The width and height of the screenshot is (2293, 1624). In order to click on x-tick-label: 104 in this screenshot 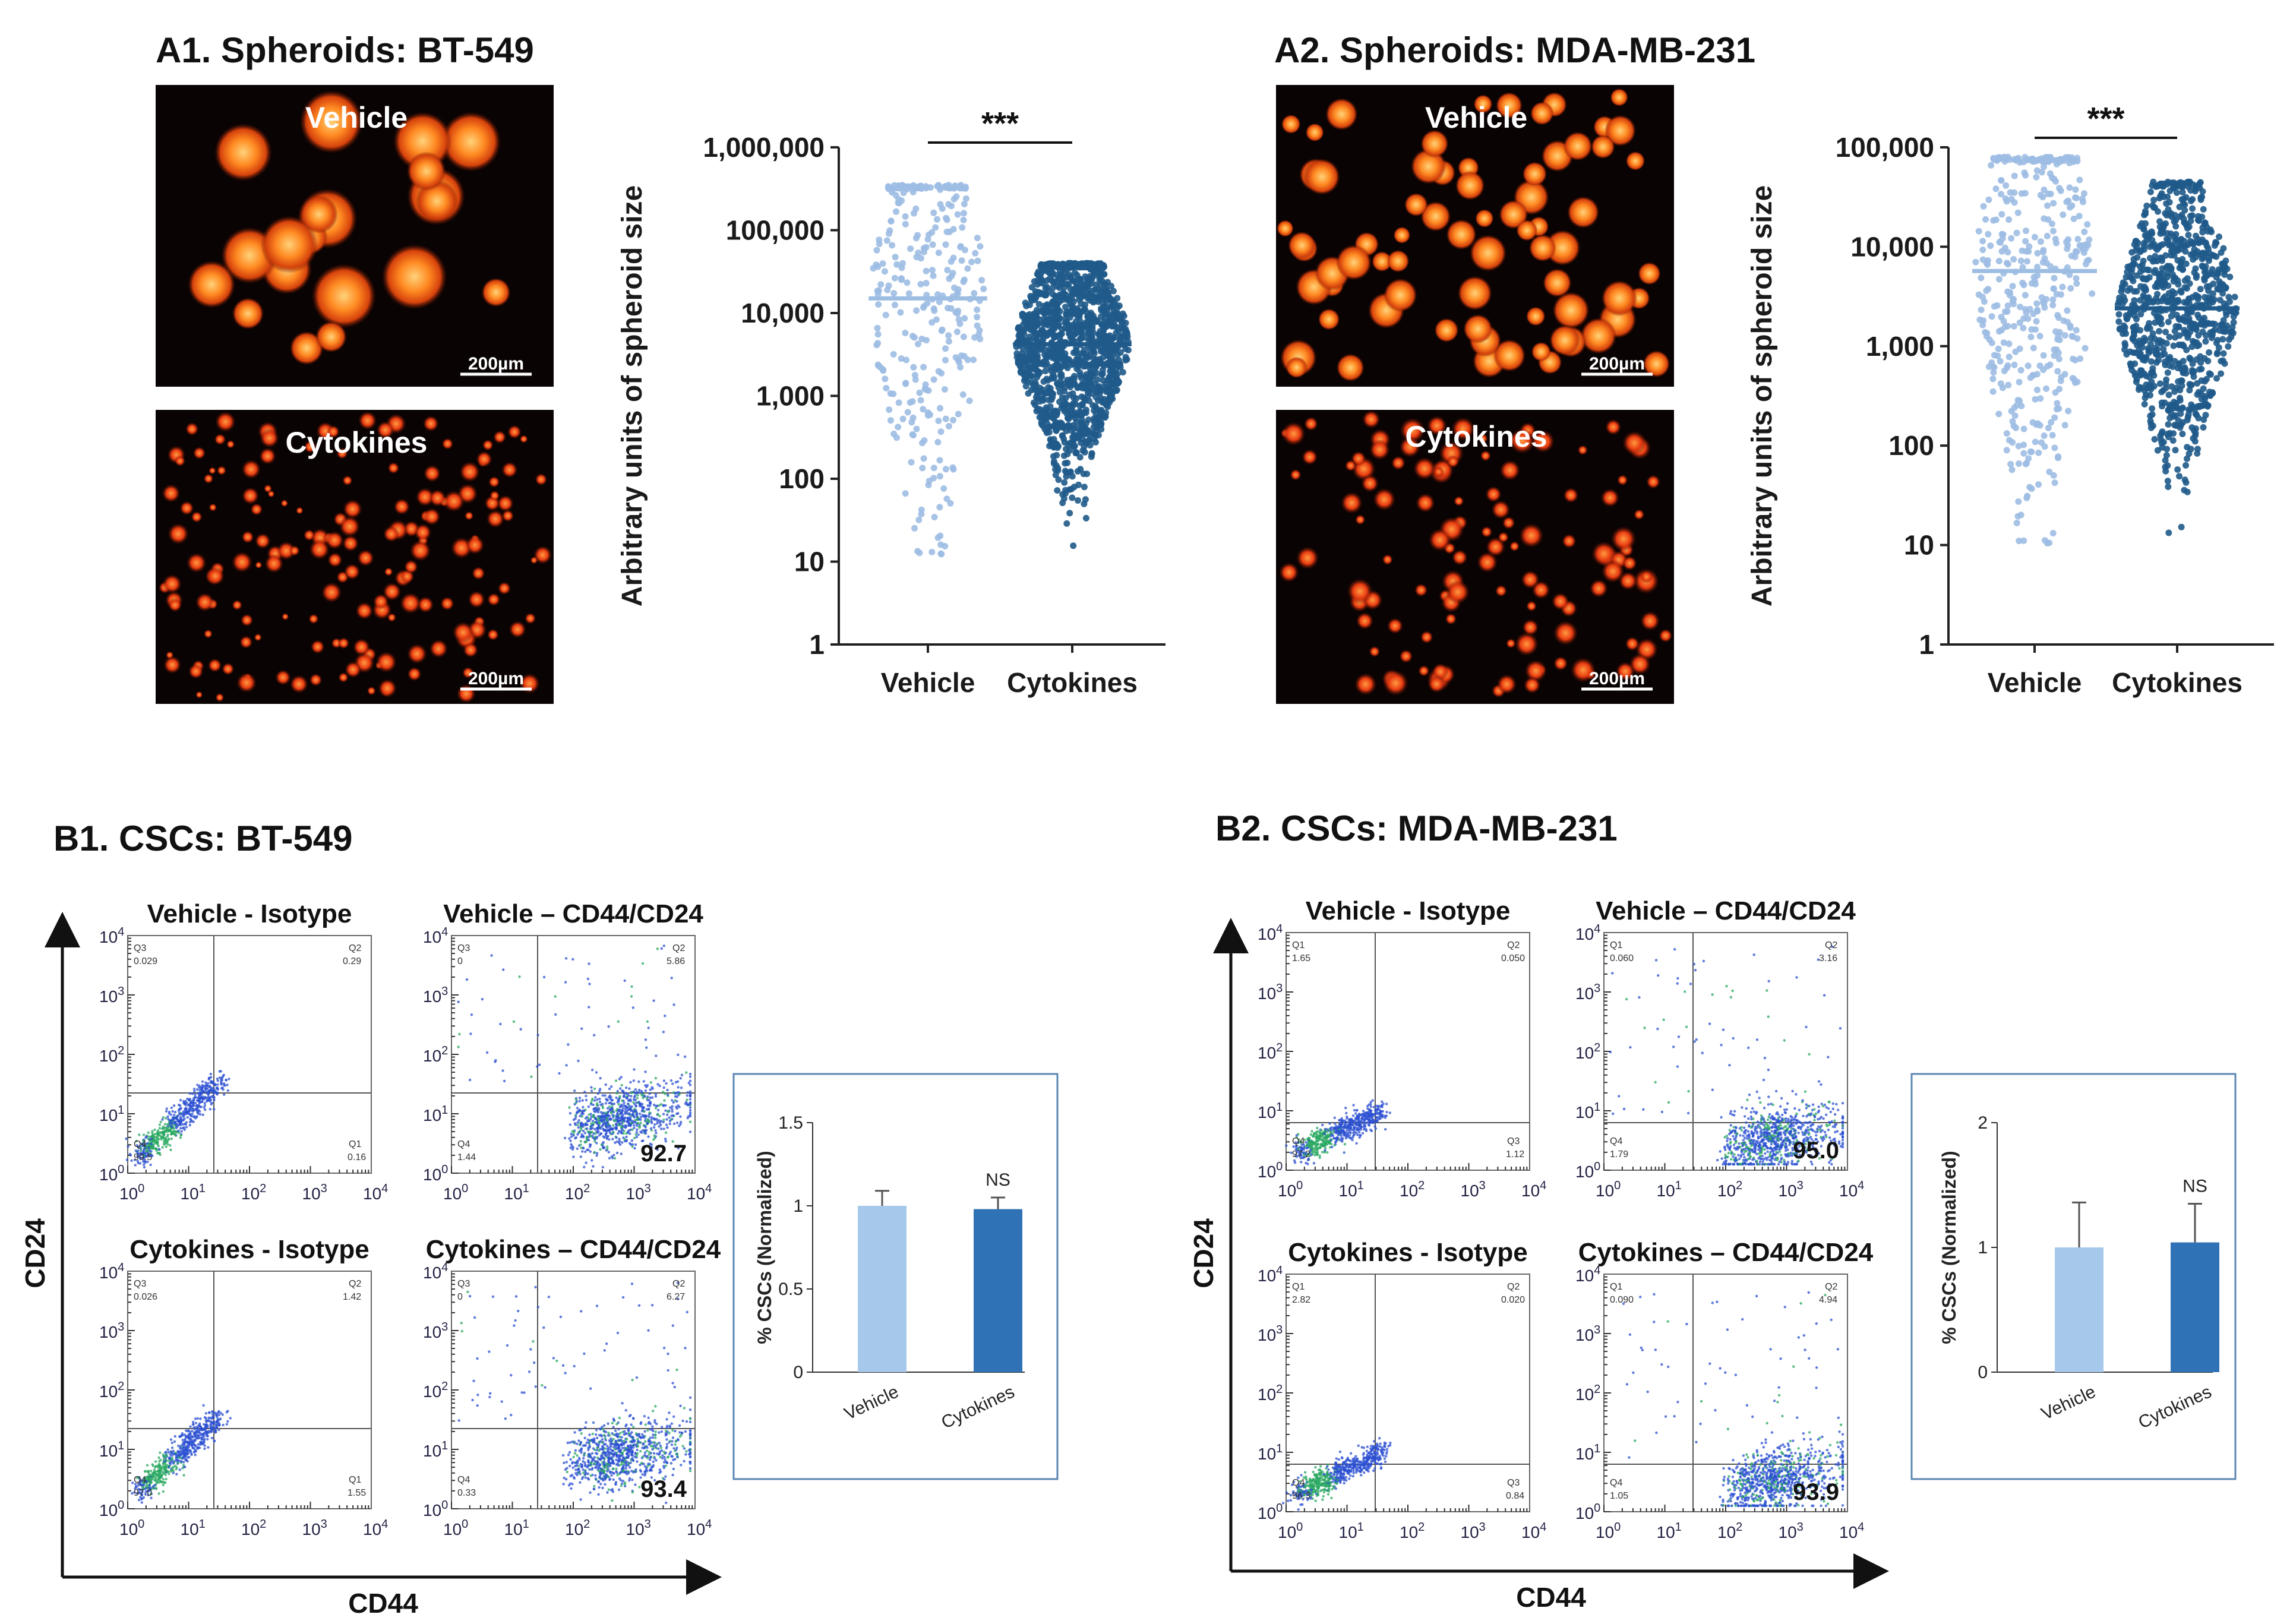, I will do `click(375, 1192)`.